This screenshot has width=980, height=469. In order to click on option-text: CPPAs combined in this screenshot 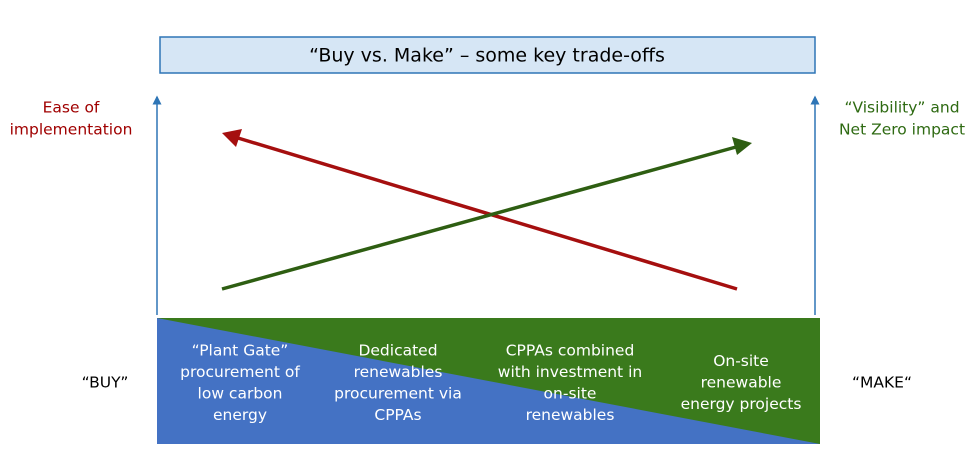, I will do `click(570, 350)`.